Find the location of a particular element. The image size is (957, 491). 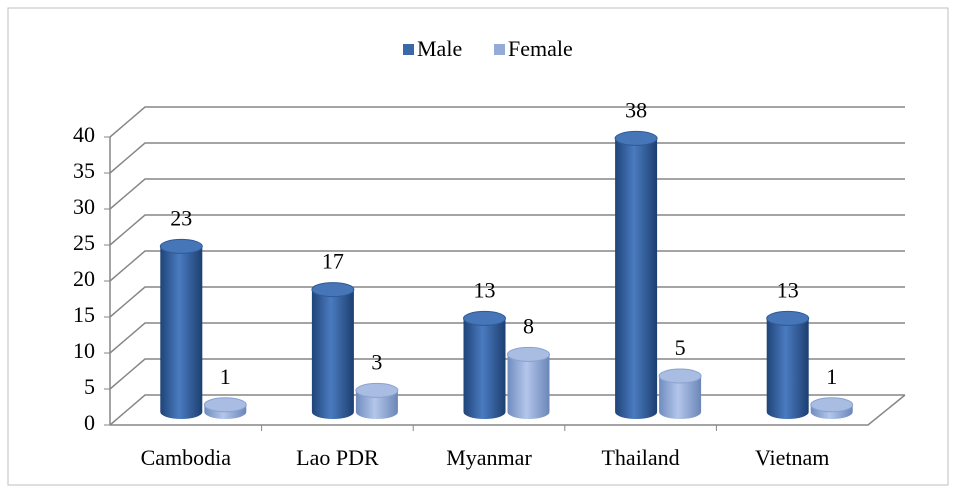

y-tick-label: 35 is located at coordinates (84, 170).